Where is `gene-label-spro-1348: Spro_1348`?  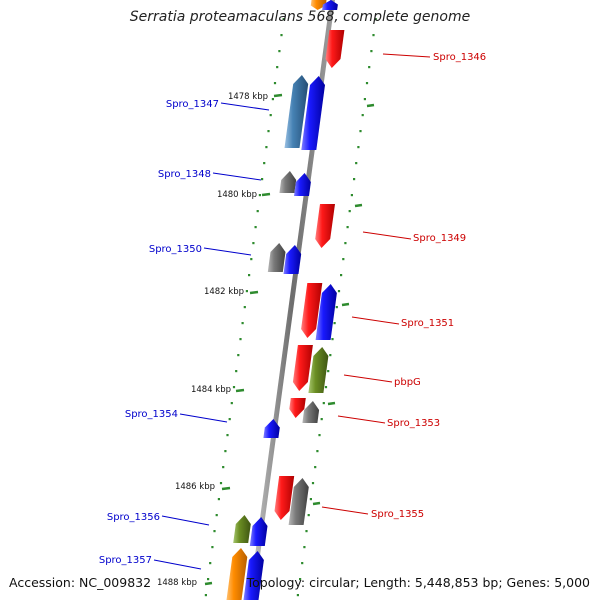
gene-label-spro-1348: Spro_1348 is located at coordinates (184, 174).